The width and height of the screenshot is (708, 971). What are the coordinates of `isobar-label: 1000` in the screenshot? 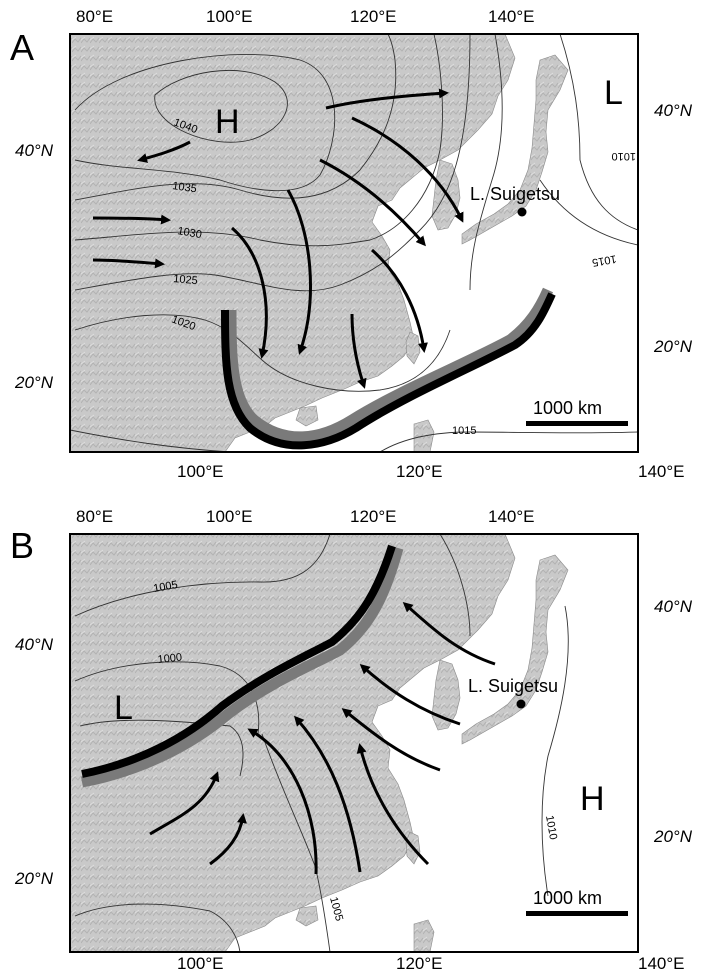 It's located at (170, 658).